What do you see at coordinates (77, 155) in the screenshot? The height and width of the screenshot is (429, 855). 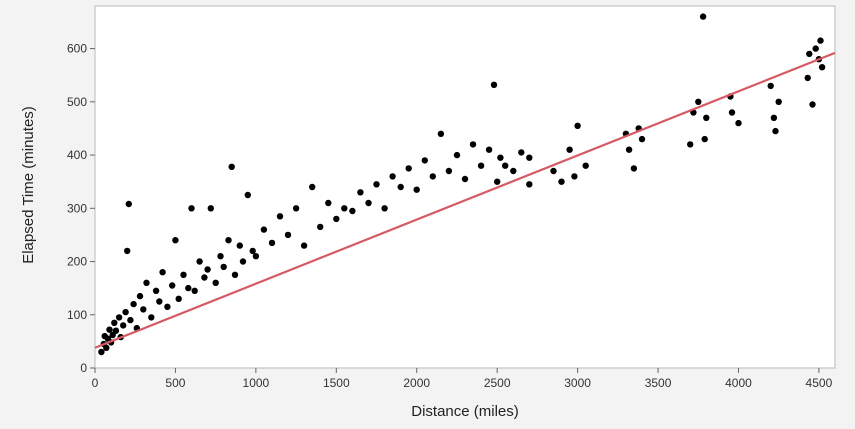 I see `y-tick-label: 400` at bounding box center [77, 155].